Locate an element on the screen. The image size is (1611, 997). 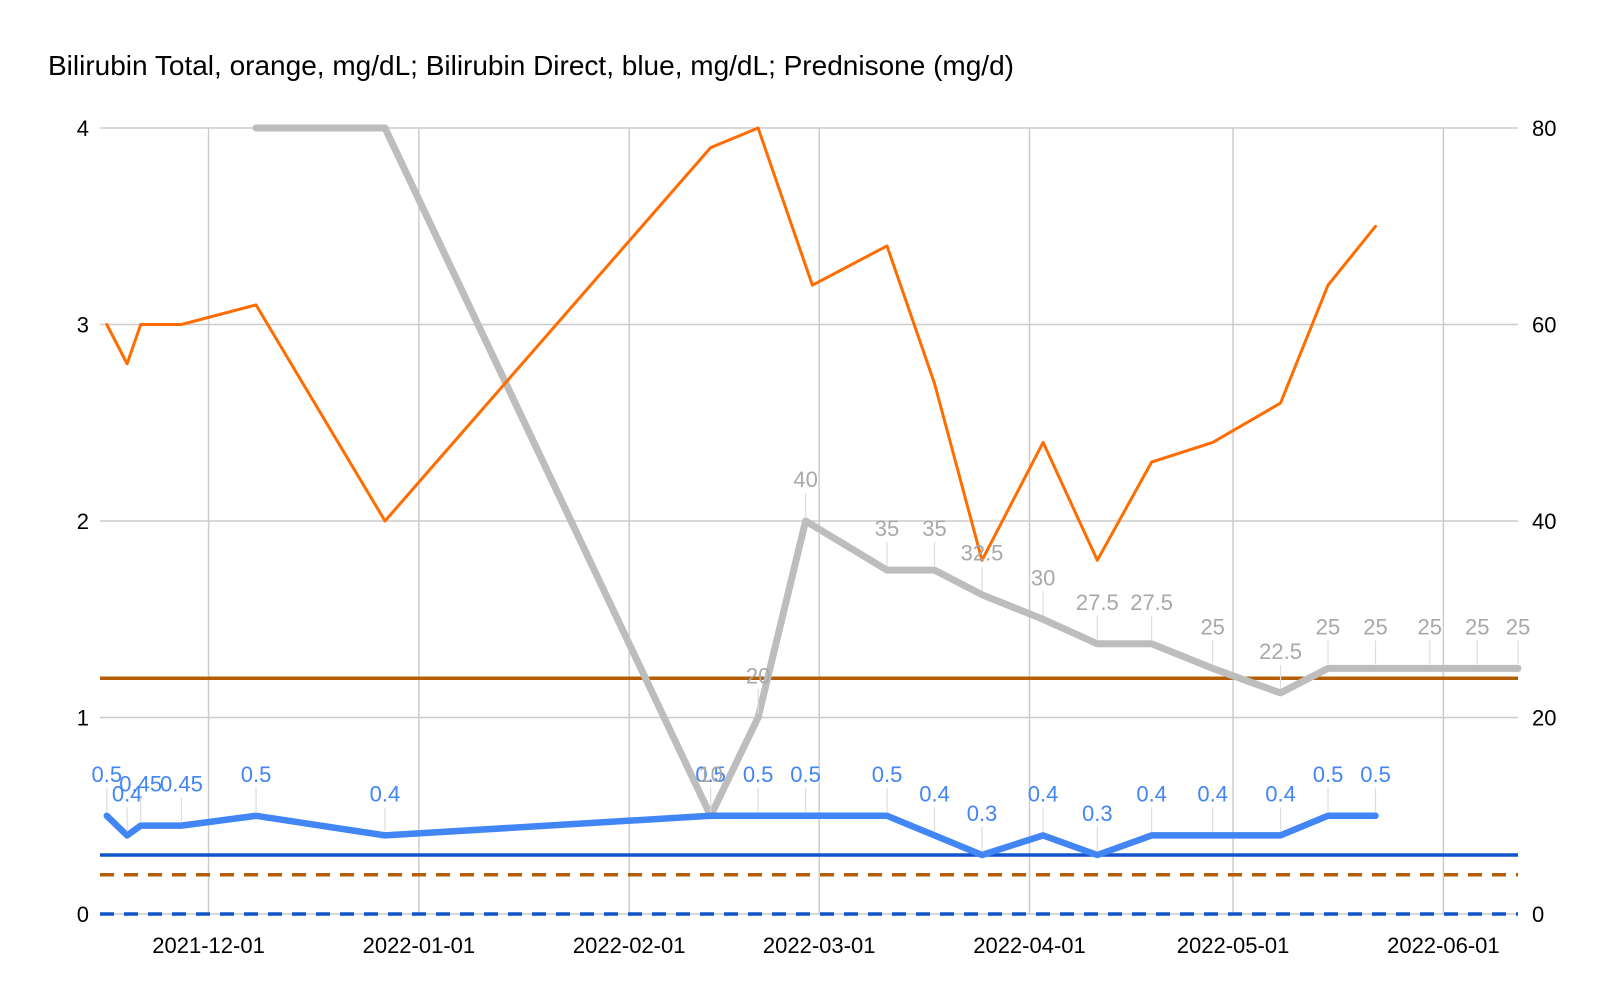
data-label: 10 is located at coordinates (710, 774).